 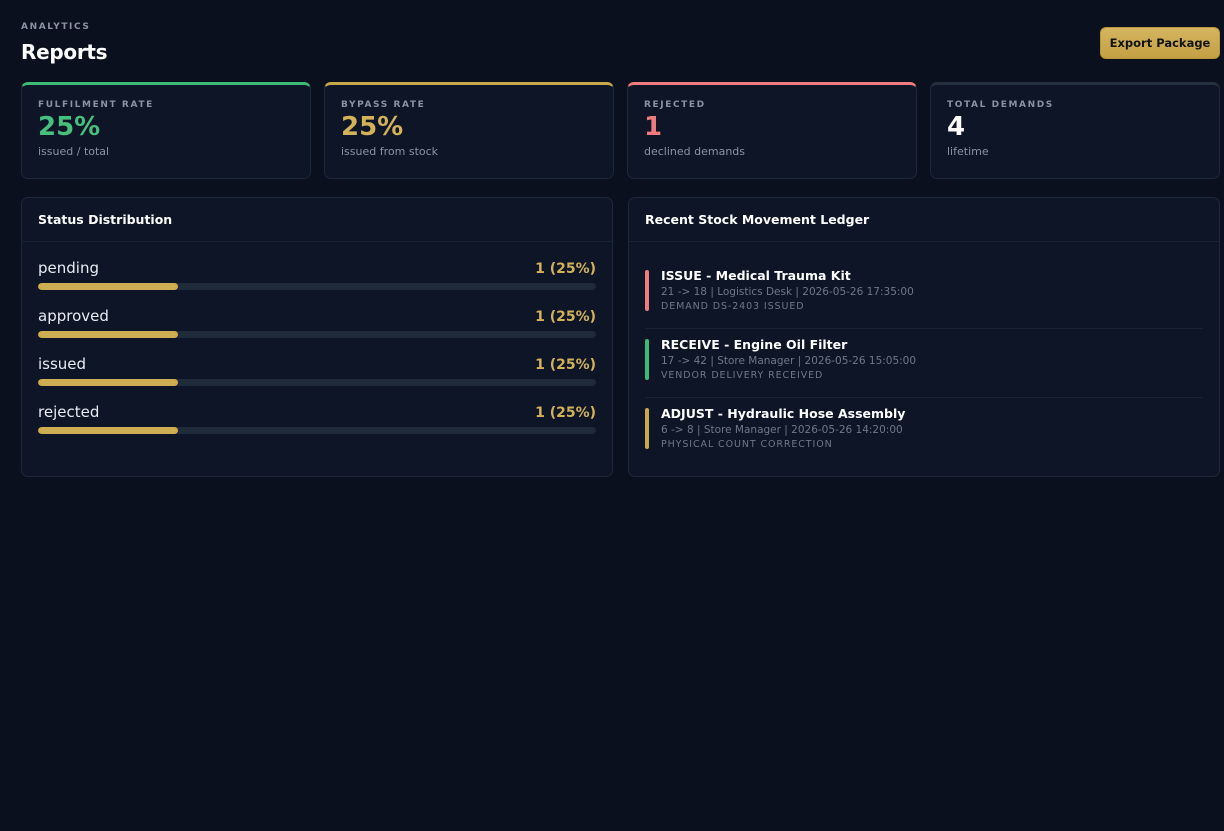 I want to click on stat-card-rejected: REJECTED 1 declined demands, so click(x=772, y=130).